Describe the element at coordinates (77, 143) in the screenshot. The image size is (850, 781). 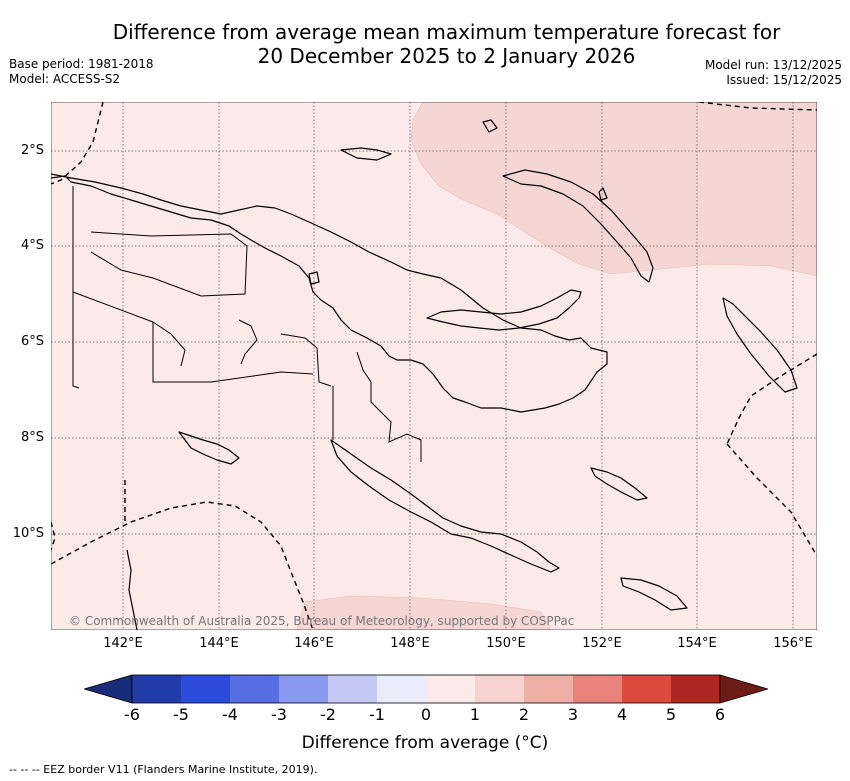
I see `eez-north` at that location.